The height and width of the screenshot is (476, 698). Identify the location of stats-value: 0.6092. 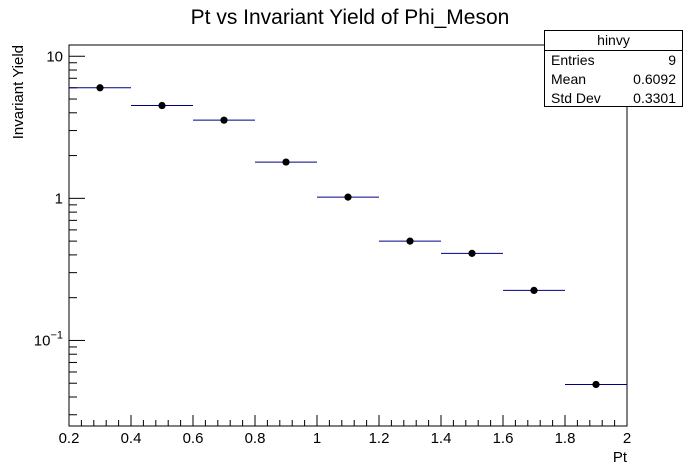
(654, 79).